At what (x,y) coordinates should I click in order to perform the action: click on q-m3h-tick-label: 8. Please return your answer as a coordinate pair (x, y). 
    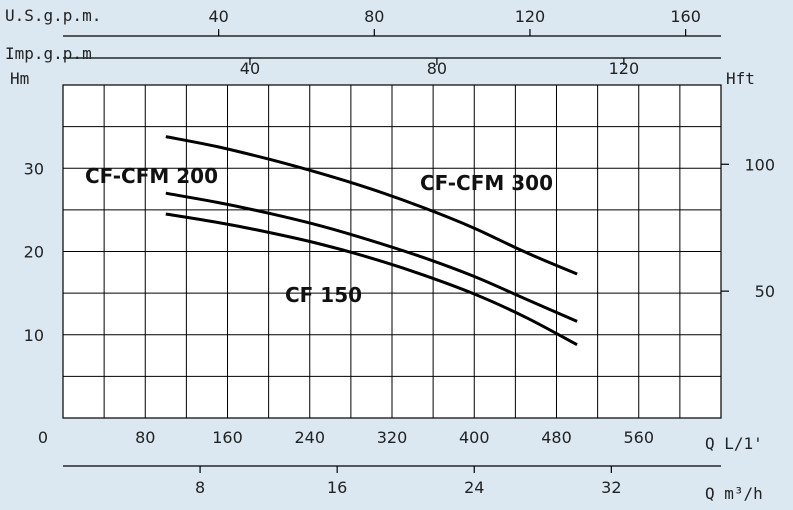
    Looking at the image, I should click on (200, 487).